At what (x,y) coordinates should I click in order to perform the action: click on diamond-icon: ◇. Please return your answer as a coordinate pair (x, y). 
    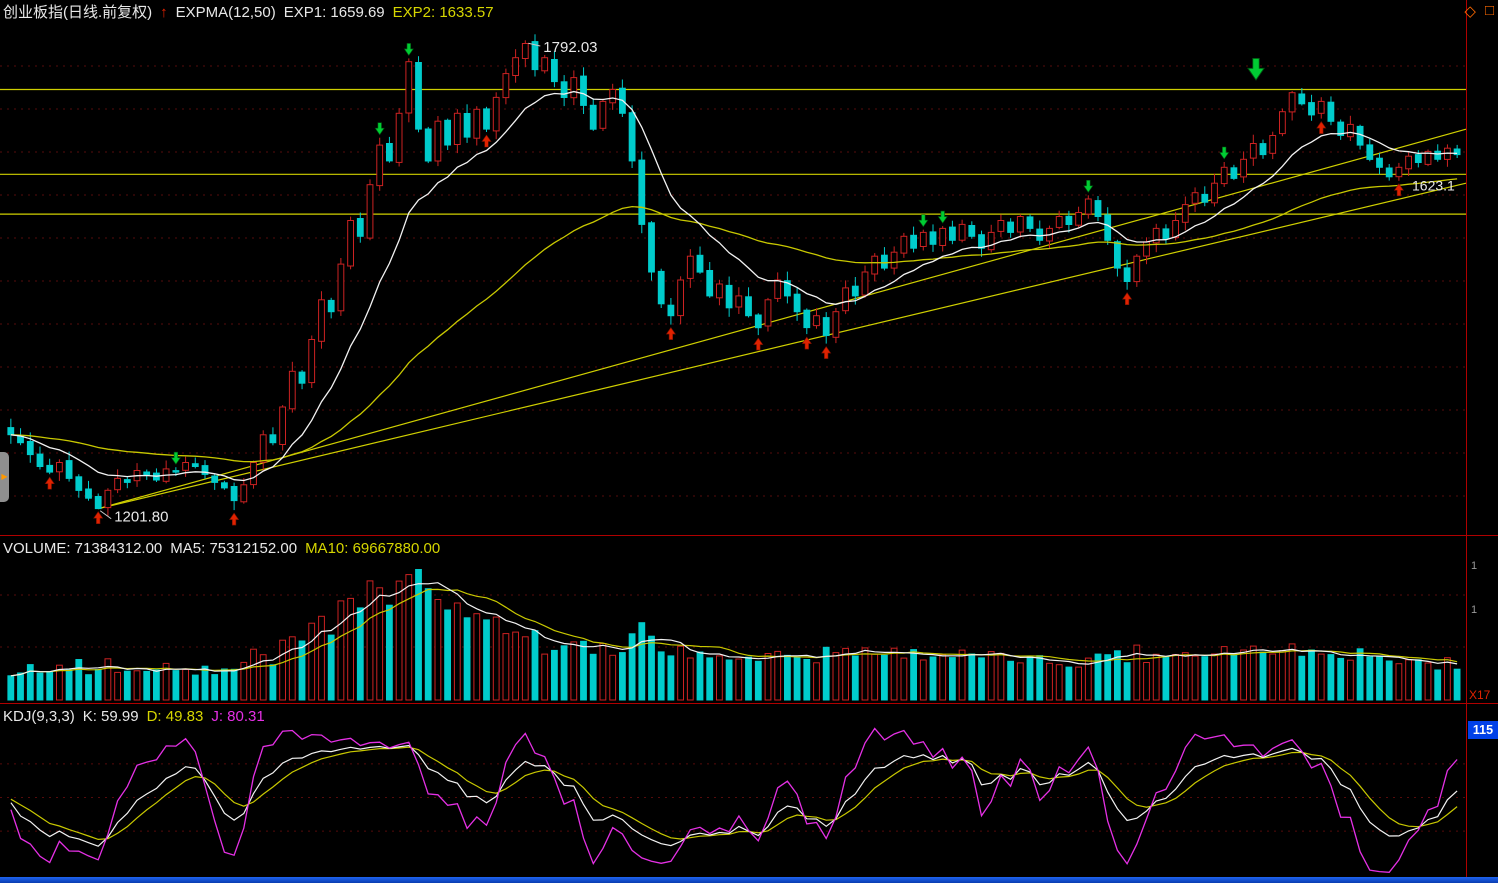
    Looking at the image, I should click on (1470, 11).